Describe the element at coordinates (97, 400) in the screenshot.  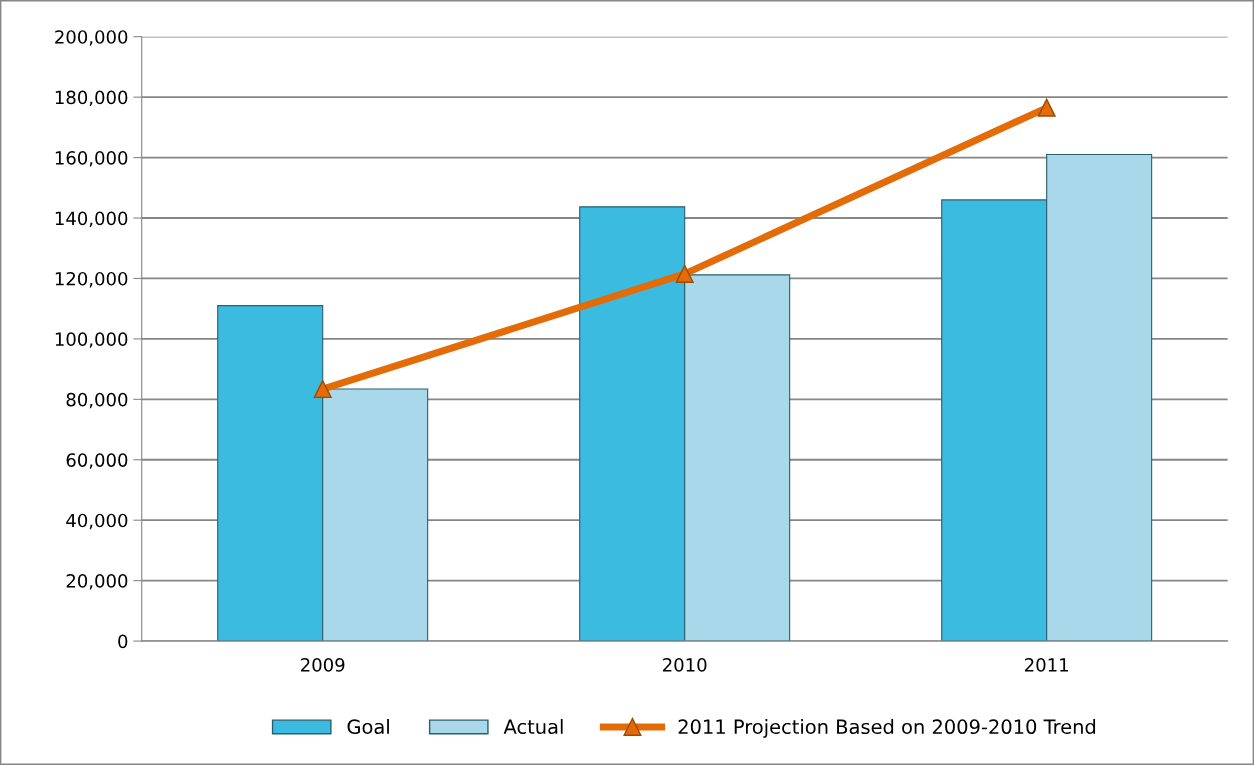
I see `y-tick-label: 80,000` at that location.